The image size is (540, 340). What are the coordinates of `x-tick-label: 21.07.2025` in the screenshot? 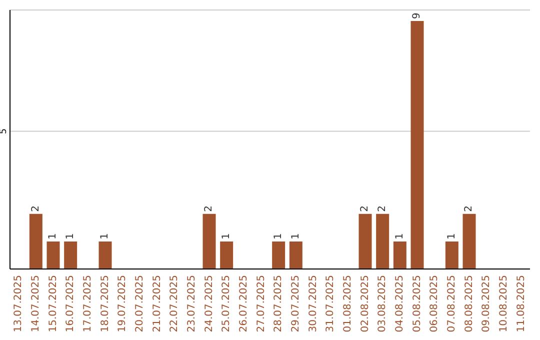 It's located at (157, 303).